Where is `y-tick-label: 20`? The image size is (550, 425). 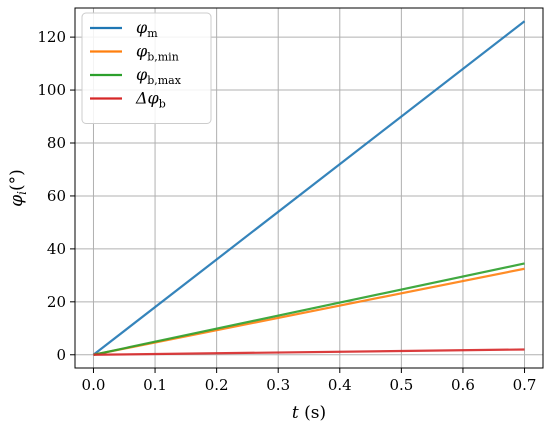
y-tick-label: 20 is located at coordinates (56, 302).